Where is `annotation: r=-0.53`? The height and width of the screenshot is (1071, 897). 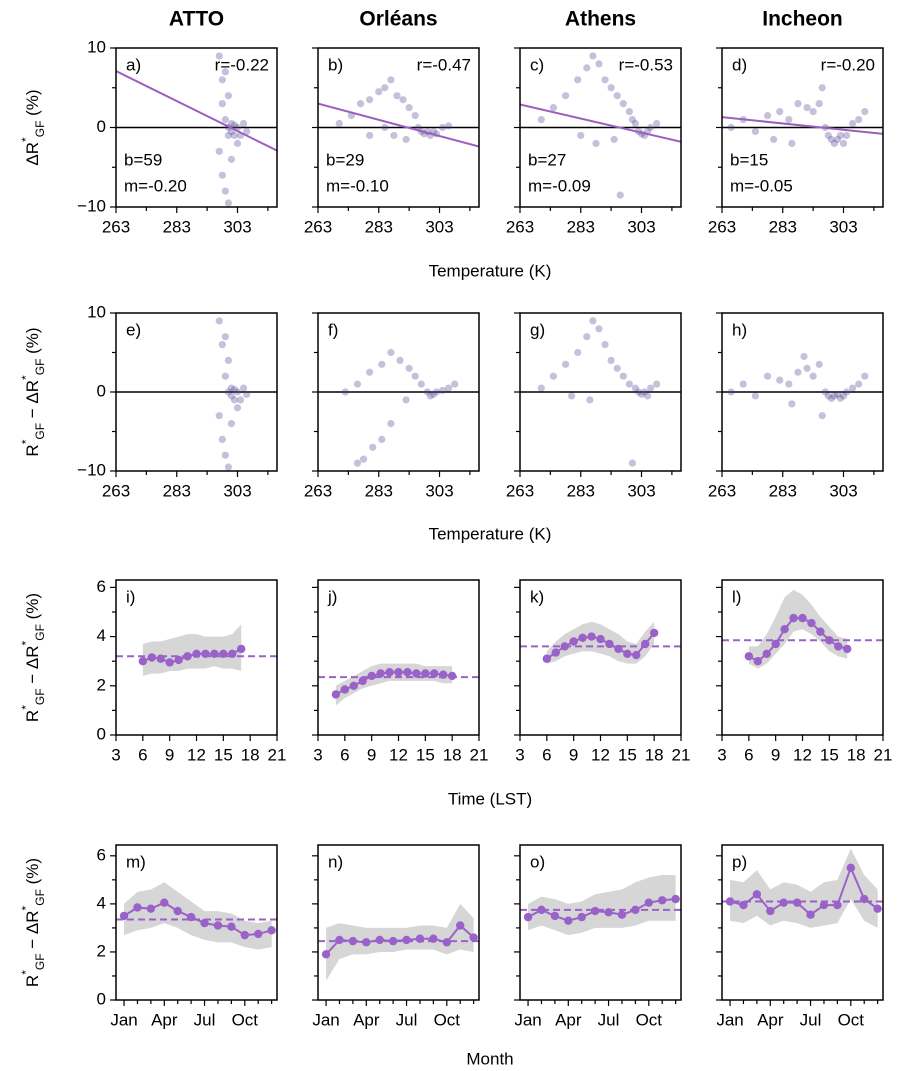 annotation: r=-0.53 is located at coordinates (646, 64).